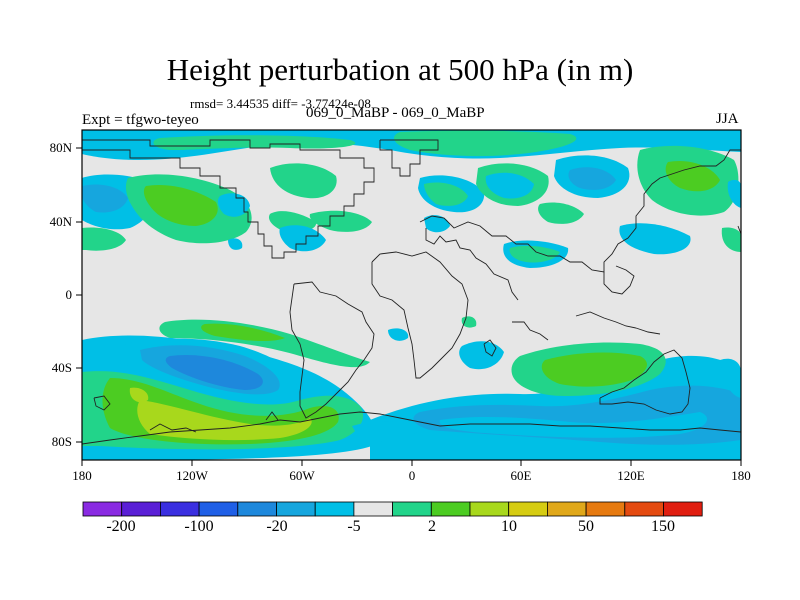 The height and width of the screenshot is (600, 800). What do you see at coordinates (61, 221) in the screenshot?
I see `lat-tick-label: 40N` at bounding box center [61, 221].